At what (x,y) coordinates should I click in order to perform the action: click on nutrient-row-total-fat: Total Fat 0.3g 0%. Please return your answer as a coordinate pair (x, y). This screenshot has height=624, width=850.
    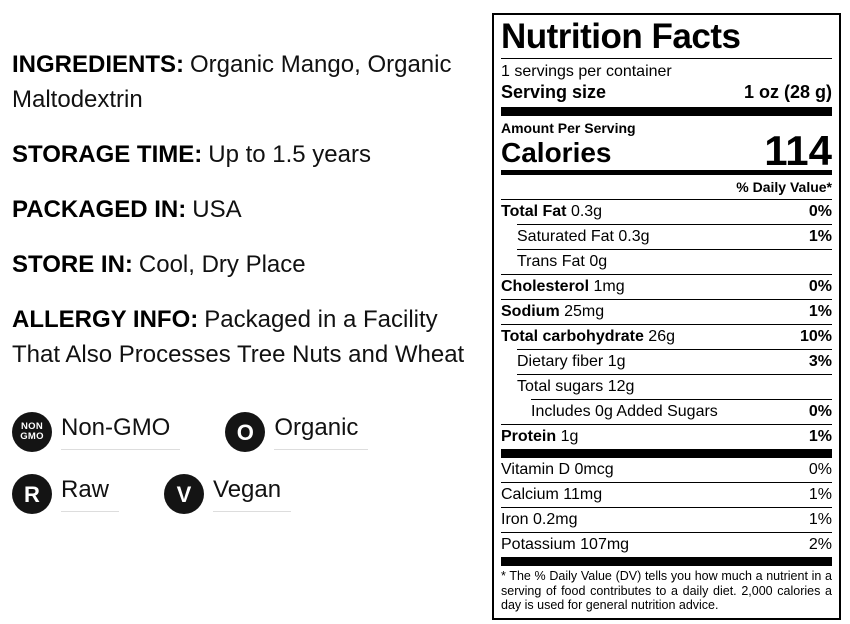
    Looking at the image, I should click on (666, 211).